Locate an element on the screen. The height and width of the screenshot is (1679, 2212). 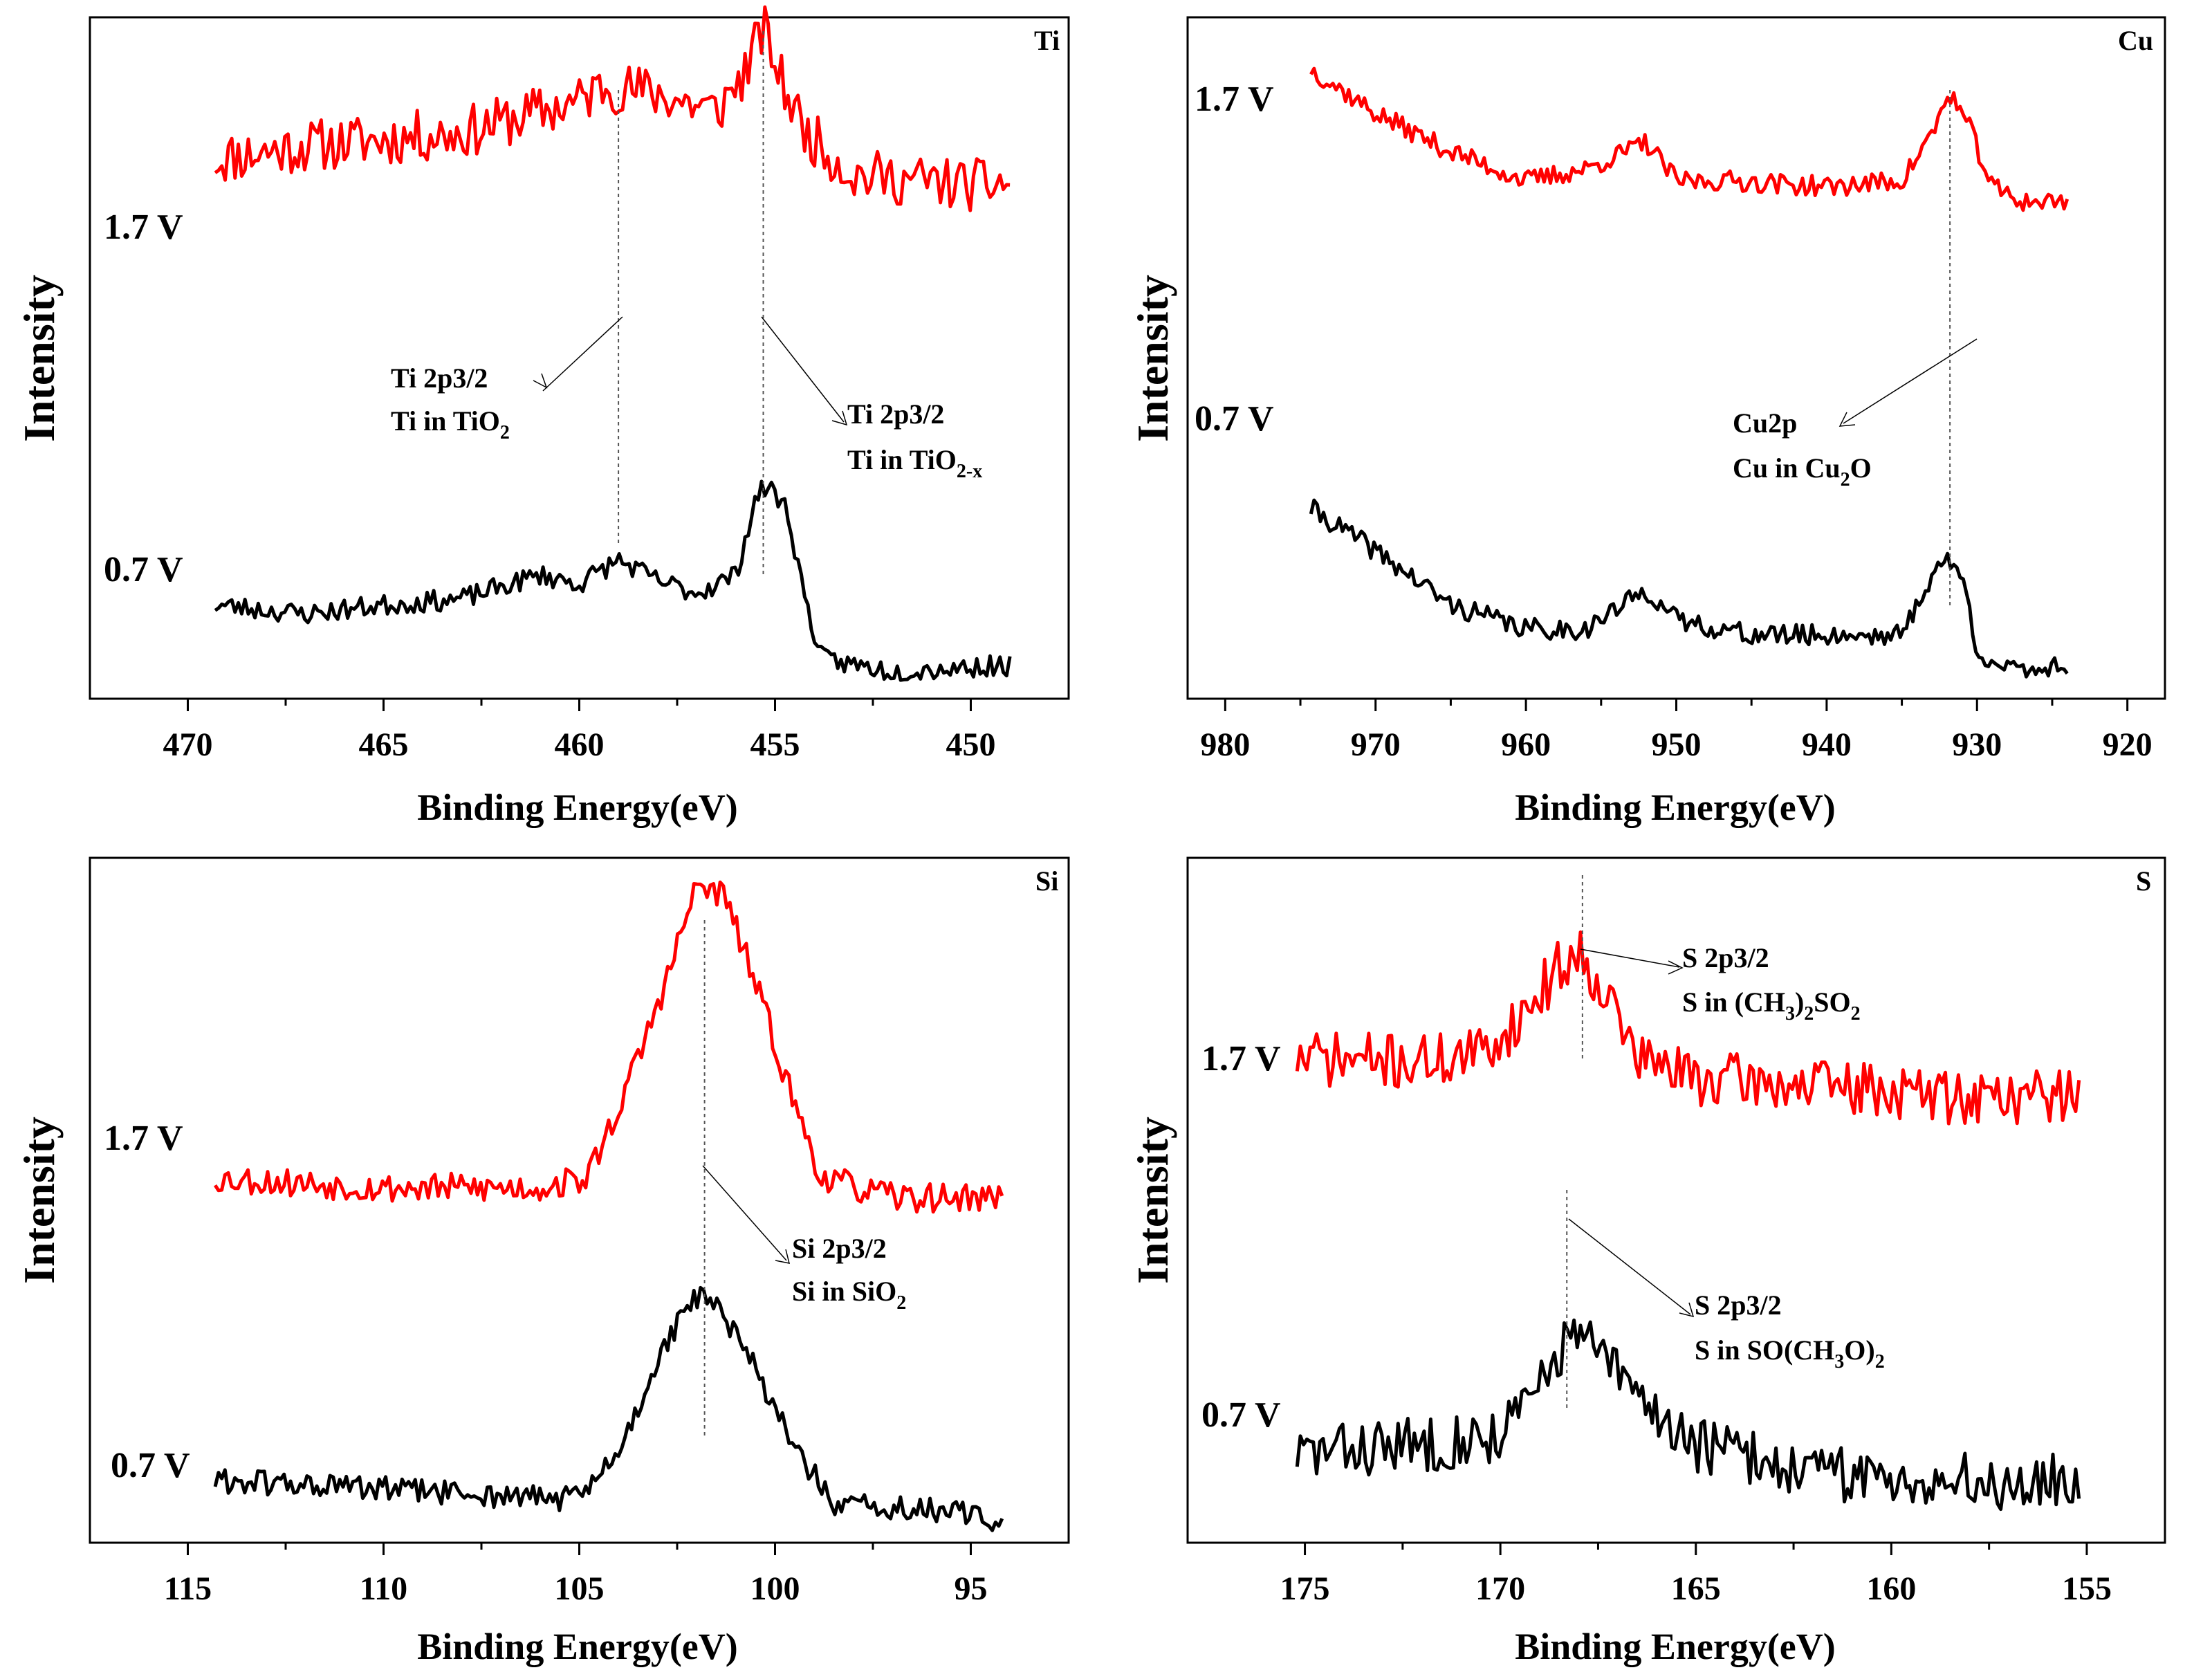
x-tick-label: 115 is located at coordinates (188, 1588).